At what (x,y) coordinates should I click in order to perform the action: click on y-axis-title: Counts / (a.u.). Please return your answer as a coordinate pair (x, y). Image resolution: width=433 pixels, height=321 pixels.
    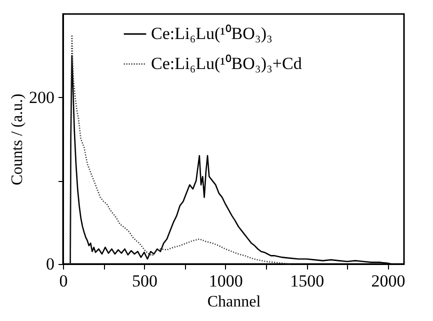
    Looking at the image, I should click on (17, 140).